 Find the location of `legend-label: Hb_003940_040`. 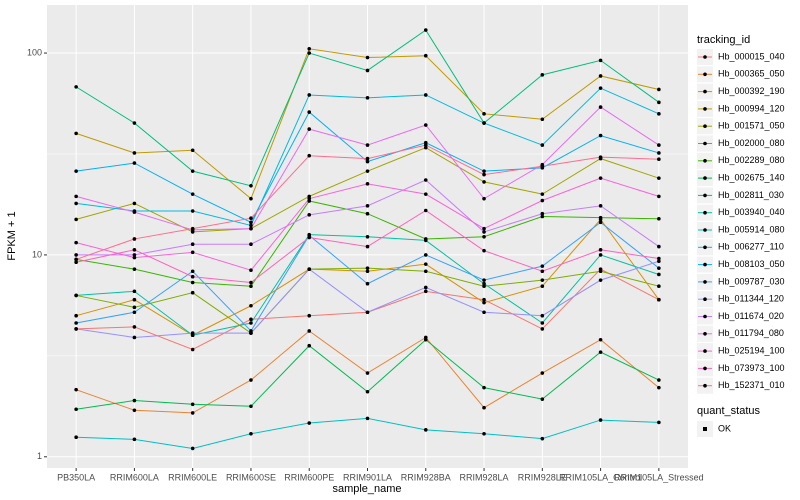

legend-label: Hb_003940_040 is located at coordinates (751, 212).